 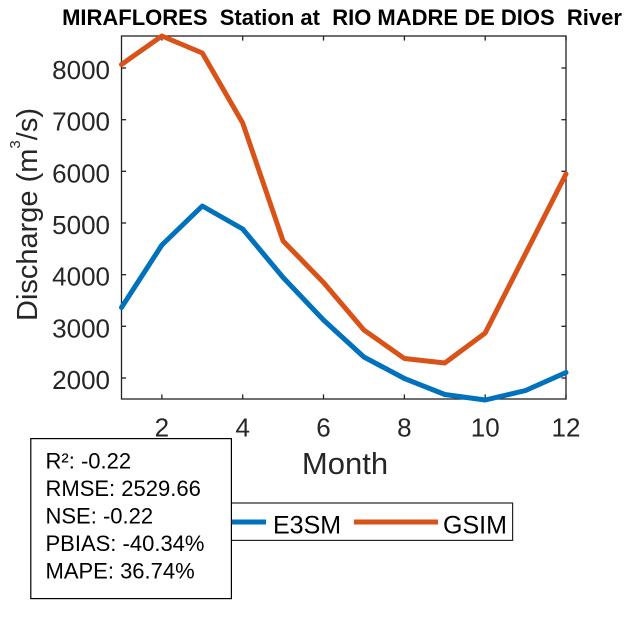 What do you see at coordinates (81, 122) in the screenshot?
I see `svg-text: 7000` at bounding box center [81, 122].